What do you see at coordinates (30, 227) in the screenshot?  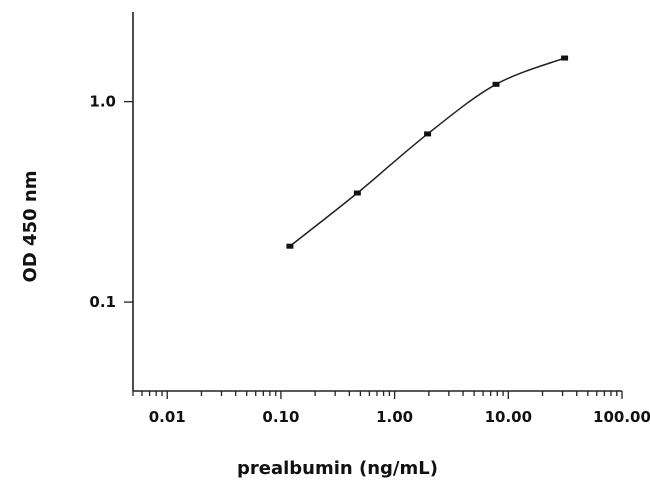 I see `y-axis-title: OD 450 nm` at bounding box center [30, 227].